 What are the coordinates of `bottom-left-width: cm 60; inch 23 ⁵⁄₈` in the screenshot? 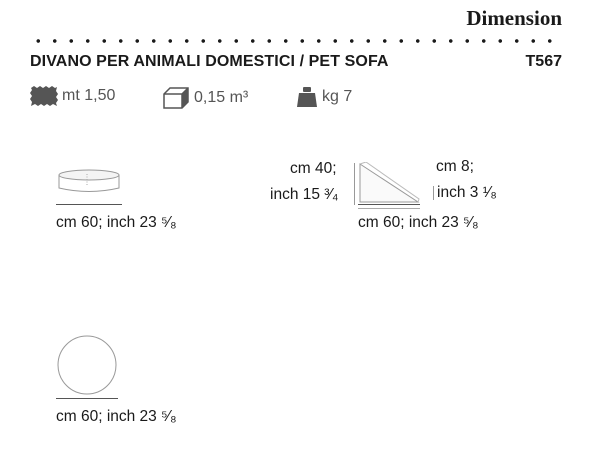 It's located at (116, 416).